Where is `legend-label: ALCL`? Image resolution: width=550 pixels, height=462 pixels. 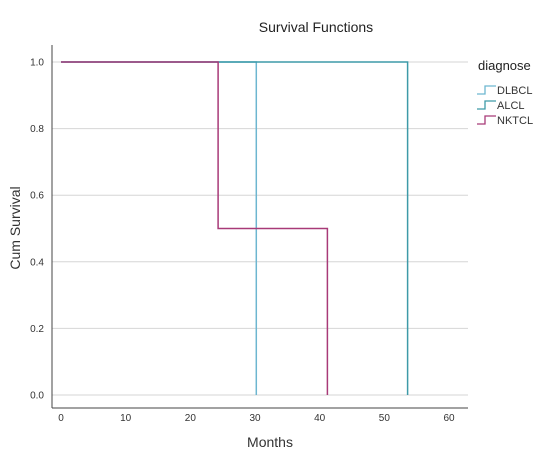
legend-label: ALCL is located at coordinates (511, 106).